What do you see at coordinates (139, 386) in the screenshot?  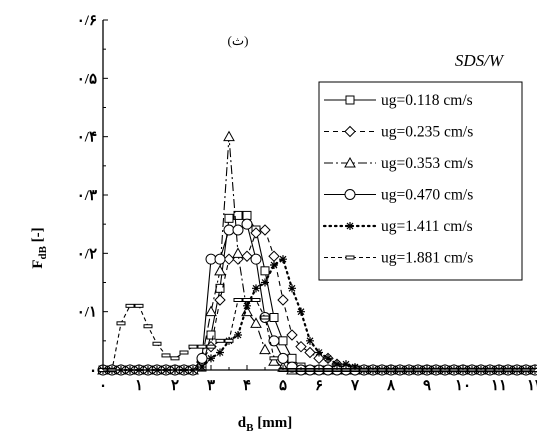 I see `x-tick-label: ۱` at bounding box center [139, 386].